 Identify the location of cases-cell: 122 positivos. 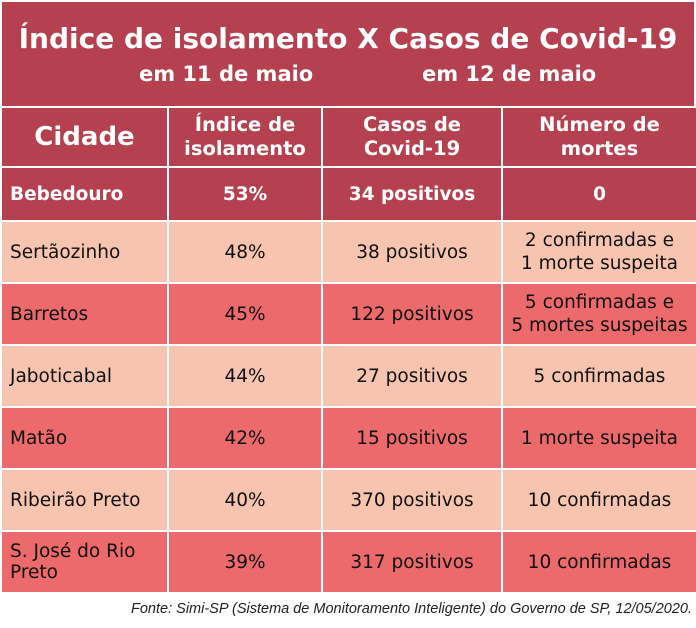
(412, 314).